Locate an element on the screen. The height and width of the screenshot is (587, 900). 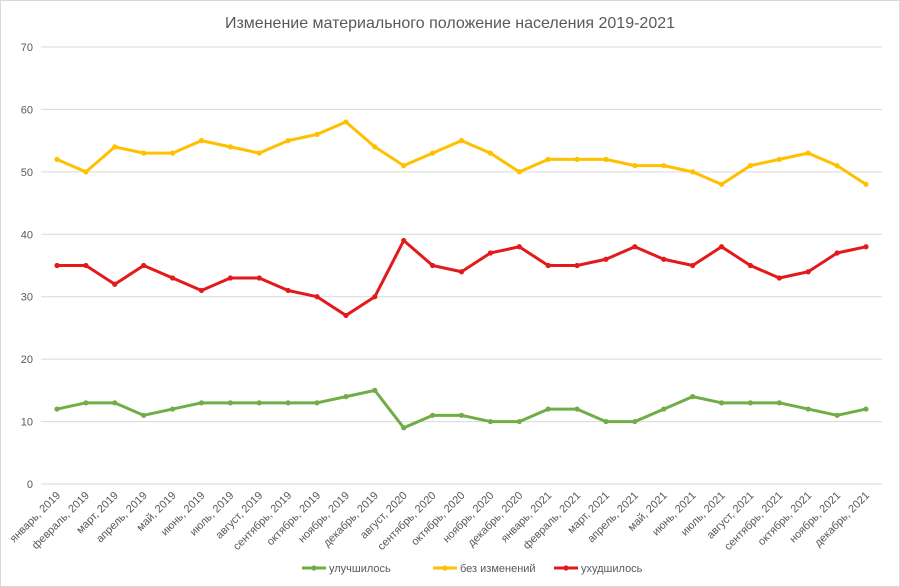
y-tick-label: 40 is located at coordinates (27, 235).